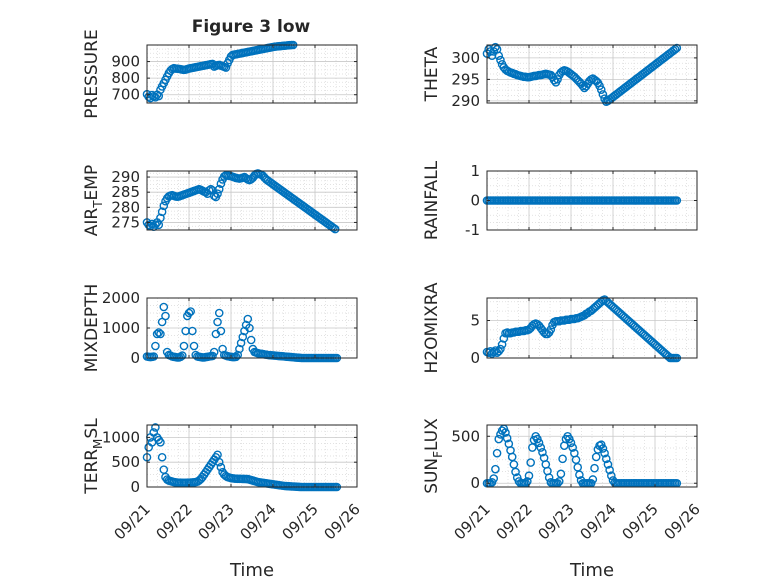  What do you see at coordinates (92, 73) in the screenshot?
I see `y-axis-label: PRESSURE` at bounding box center [92, 73].